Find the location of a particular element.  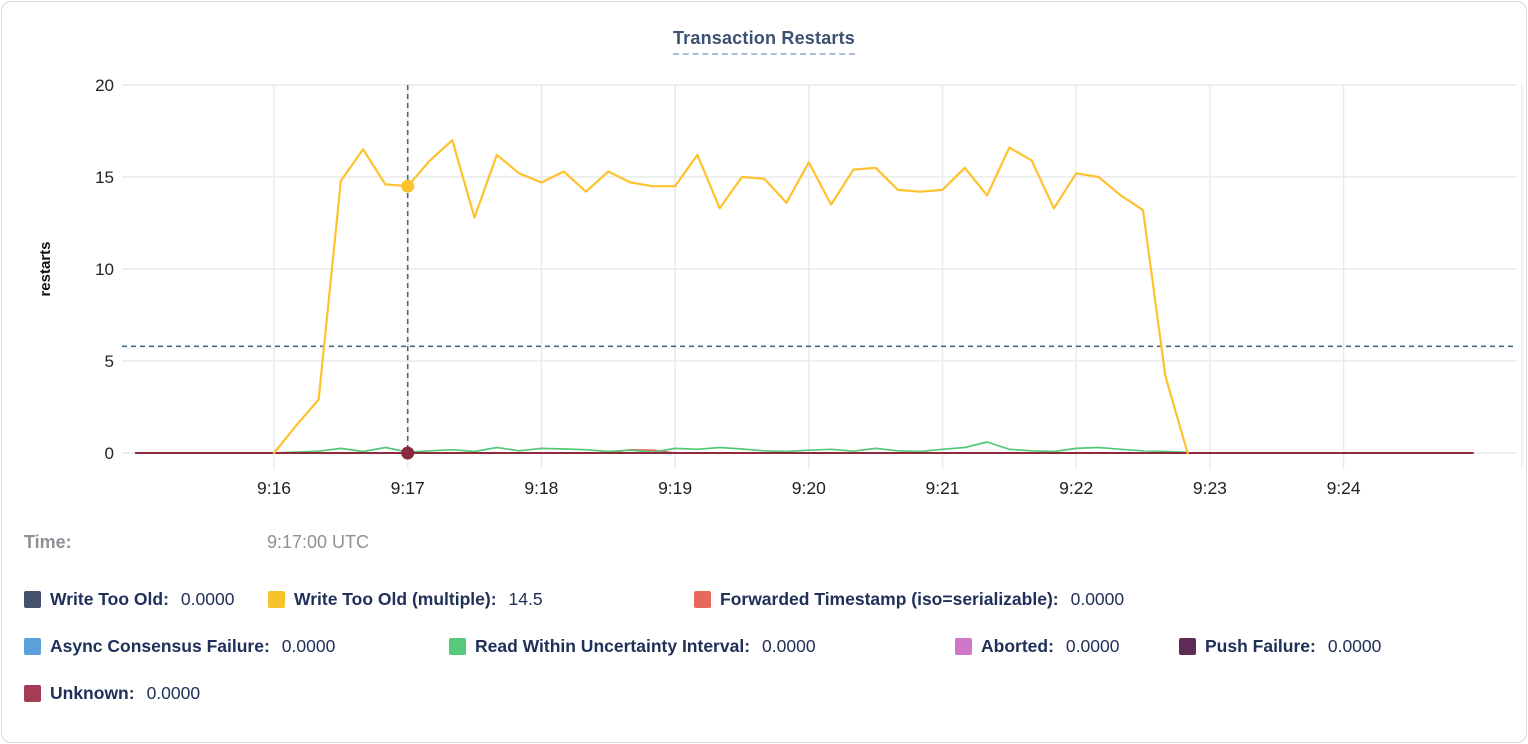

legend-item: Async Consensus Failure: 0.0000 is located at coordinates (236, 646).